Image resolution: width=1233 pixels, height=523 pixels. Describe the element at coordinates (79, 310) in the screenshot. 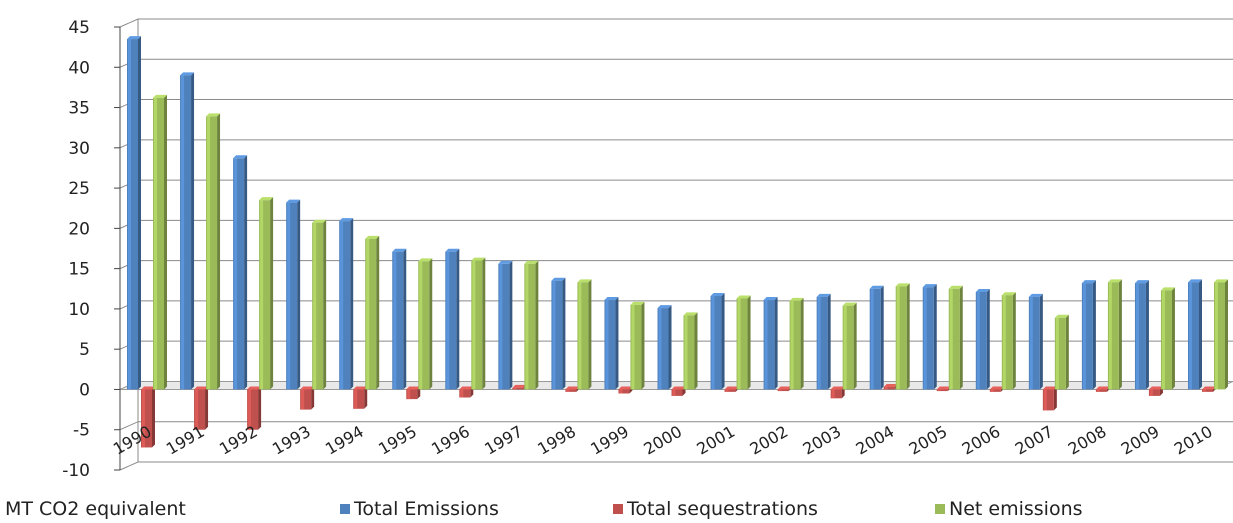

I see `y-tick-label: 10` at that location.